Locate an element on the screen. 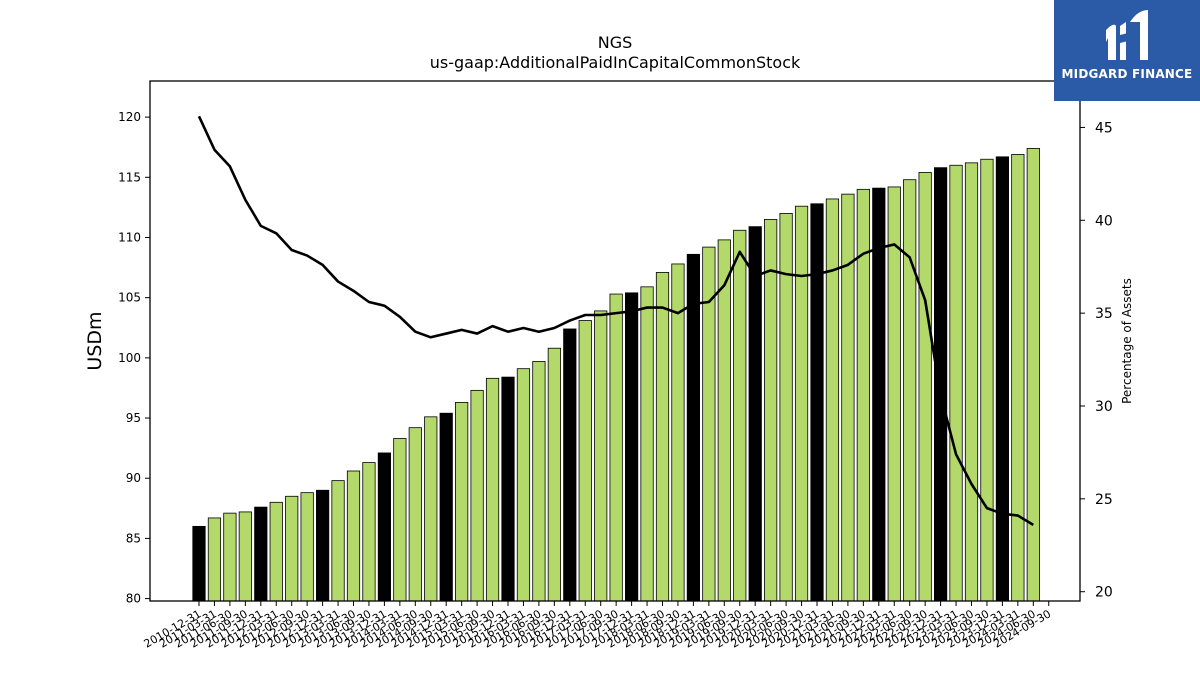 The width and height of the screenshot is (1200, 675). y-axis-label: USDm is located at coordinates (95, 340).